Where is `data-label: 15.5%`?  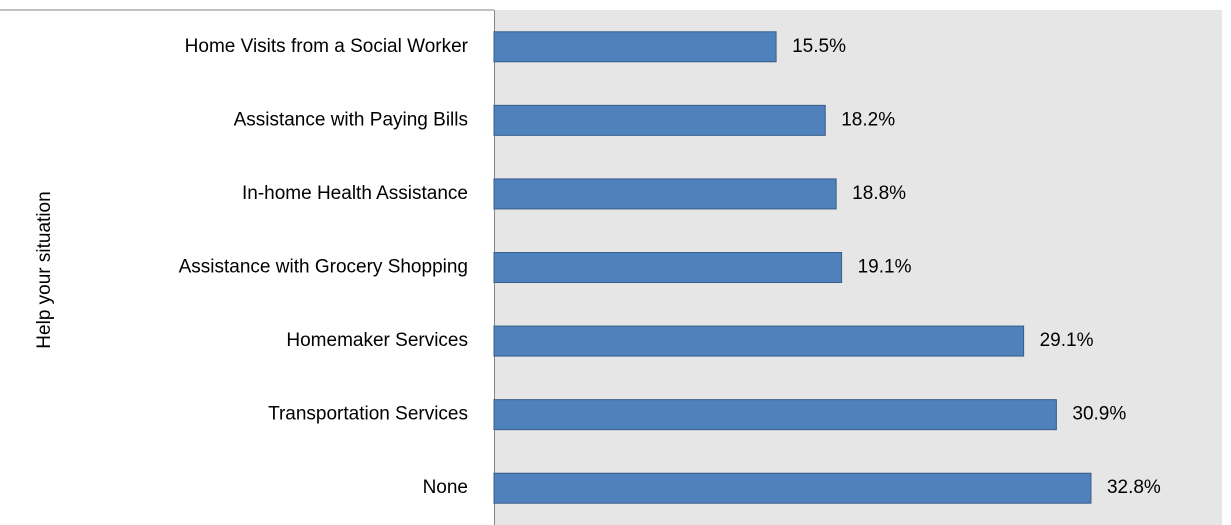 data-label: 15.5% is located at coordinates (819, 46).